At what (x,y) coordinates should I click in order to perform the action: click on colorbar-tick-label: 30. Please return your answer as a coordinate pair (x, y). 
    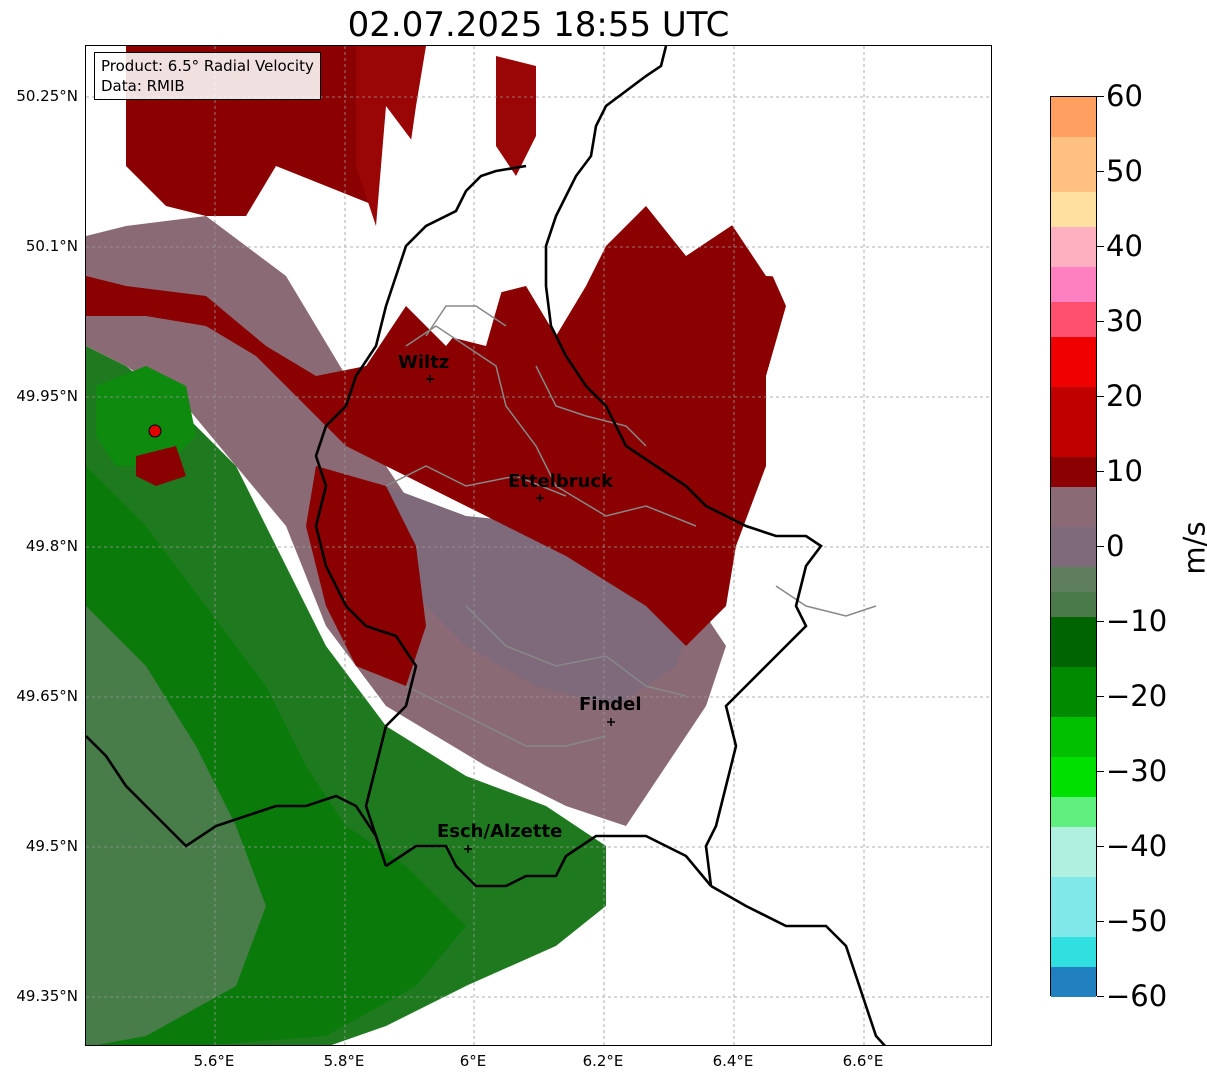
    Looking at the image, I should click on (1124, 321).